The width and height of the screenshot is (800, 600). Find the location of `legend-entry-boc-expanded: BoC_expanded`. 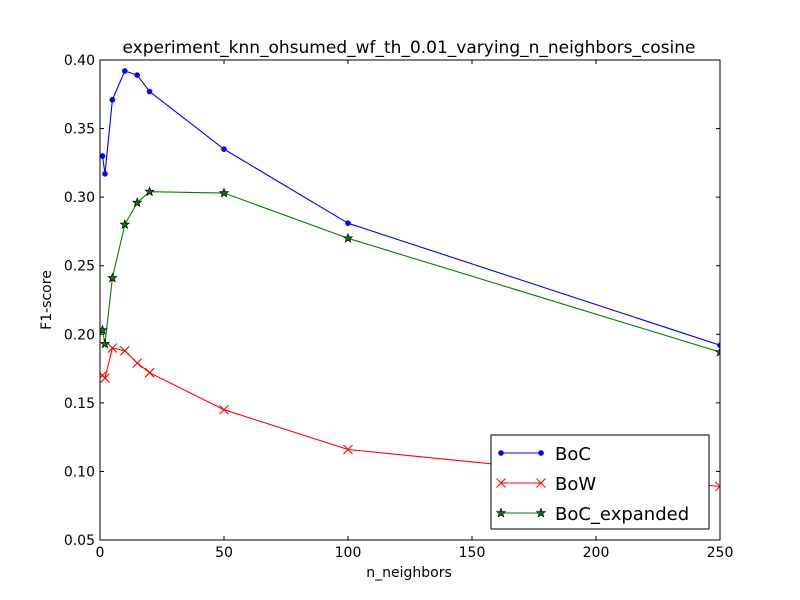

legend-entry-boc-expanded: BoC_expanded is located at coordinates (592, 514).